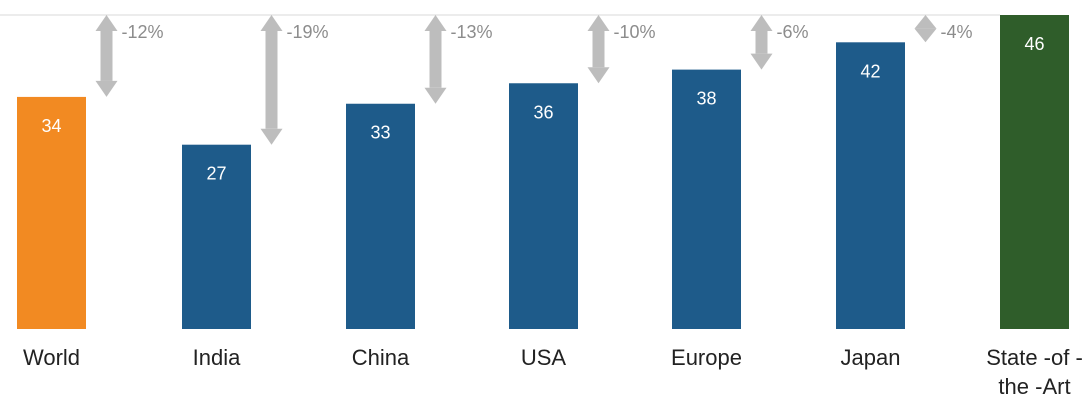 The height and width of the screenshot is (406, 1091). I want to click on value-label-india: 27, so click(216, 174).